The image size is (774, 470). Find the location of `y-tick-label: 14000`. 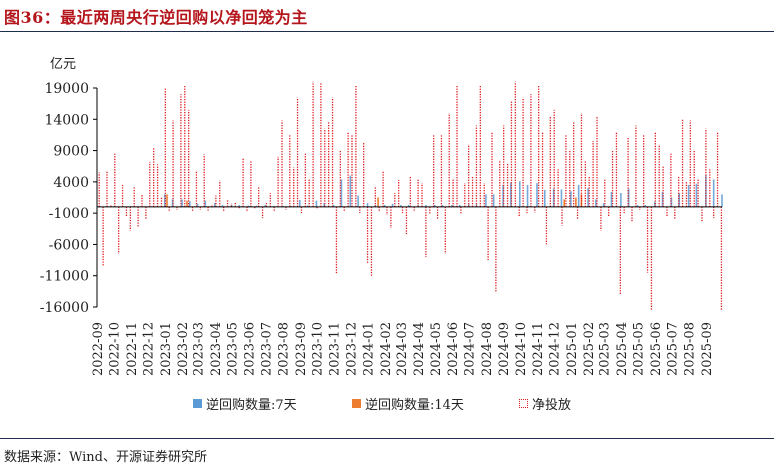

y-tick-label: 14000 is located at coordinates (66, 120).